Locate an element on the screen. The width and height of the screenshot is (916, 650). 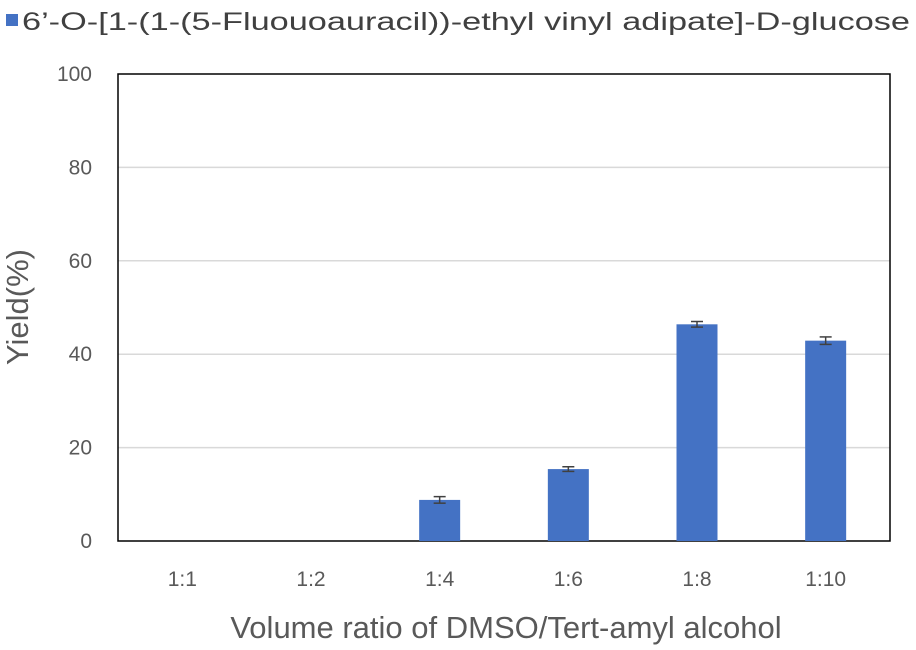
error-bars is located at coordinates (632, 412).